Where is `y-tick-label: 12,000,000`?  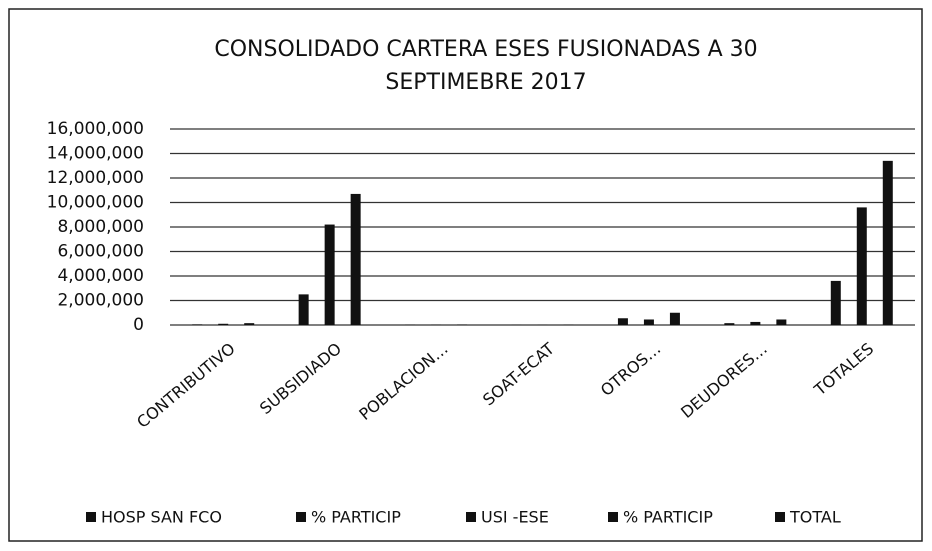
y-tick-label: 12,000,000 is located at coordinates (95, 178).